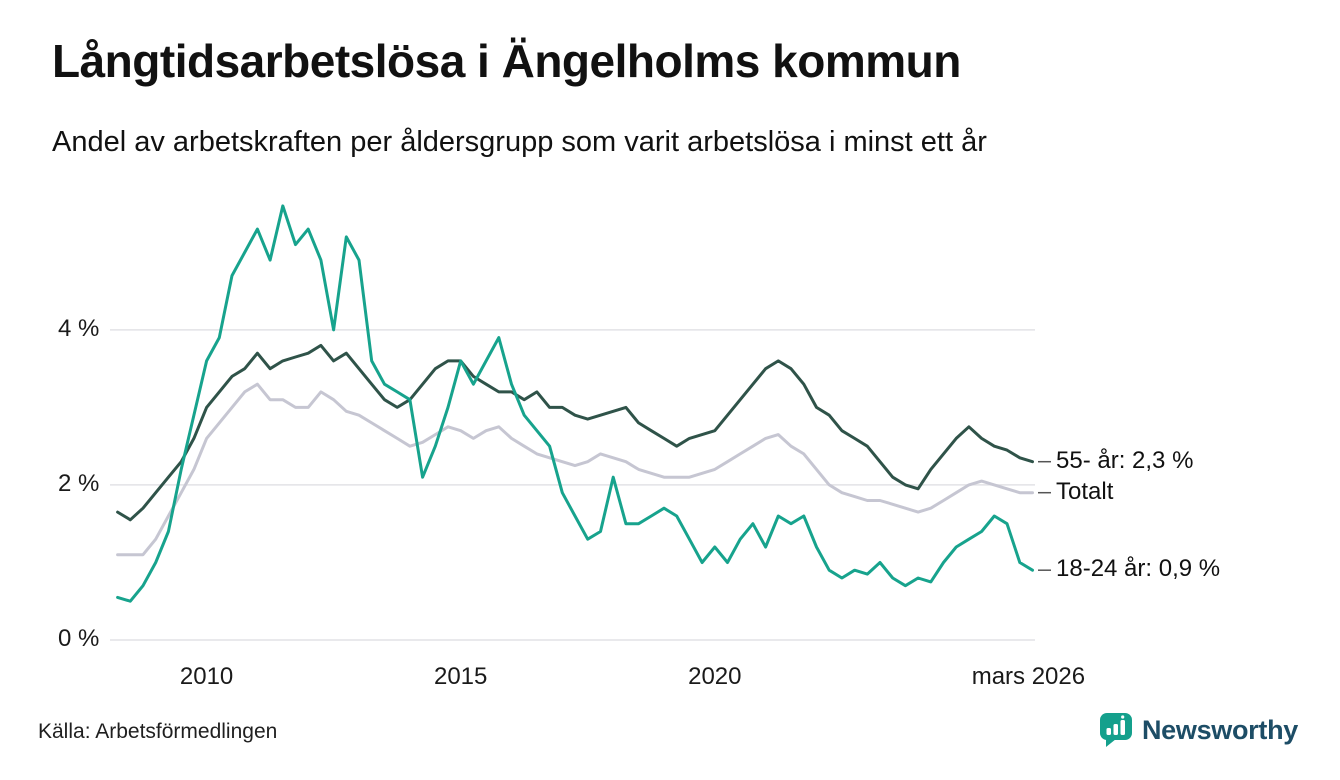 The height and width of the screenshot is (780, 1340). I want to click on series-end-label-totalt: Totalt, so click(1085, 491).